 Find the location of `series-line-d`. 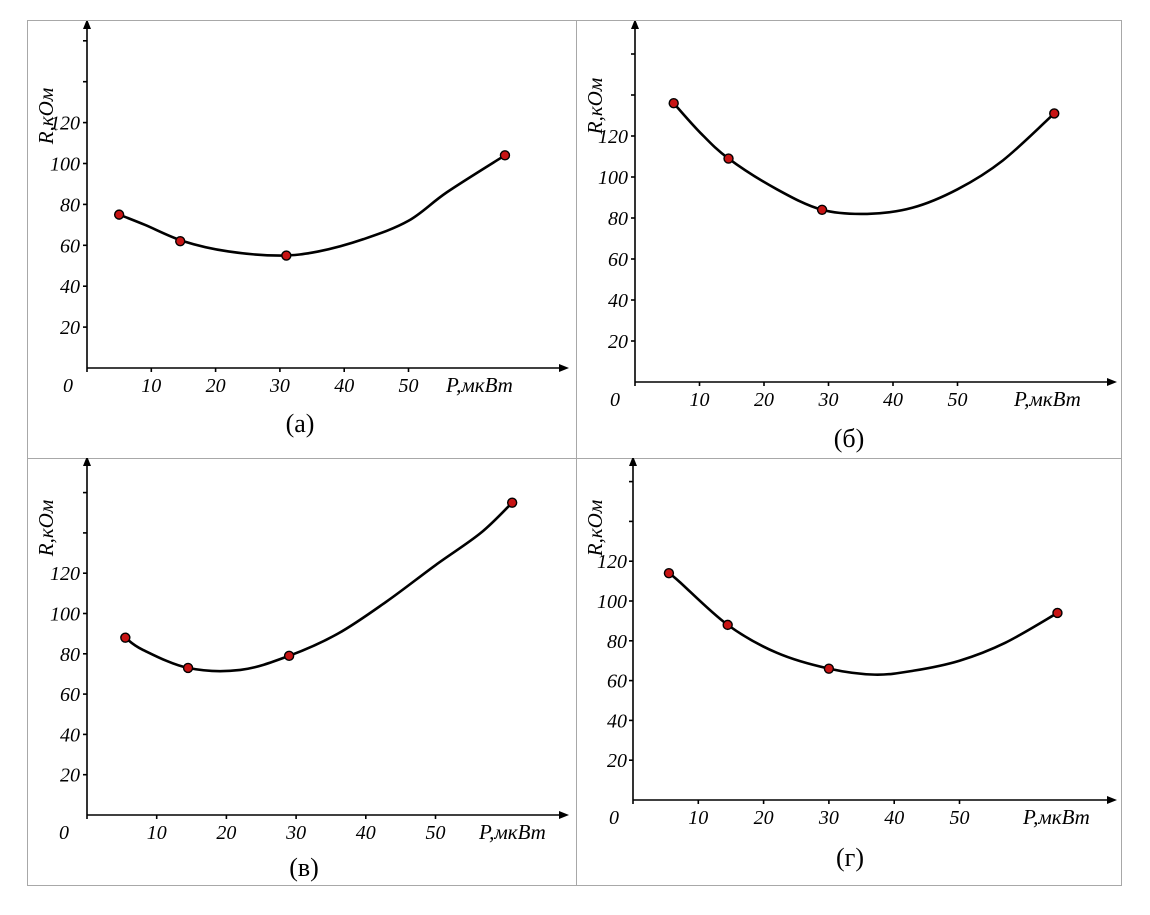

series-line-d is located at coordinates (863, 623).